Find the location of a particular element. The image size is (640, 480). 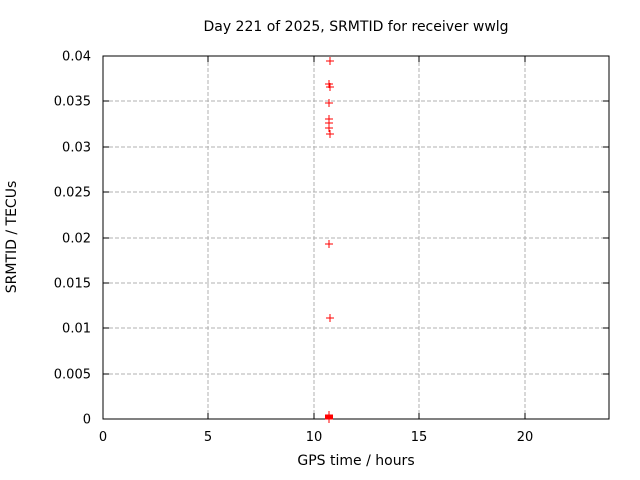

y-tick-label: 0.03 is located at coordinates (76, 148).